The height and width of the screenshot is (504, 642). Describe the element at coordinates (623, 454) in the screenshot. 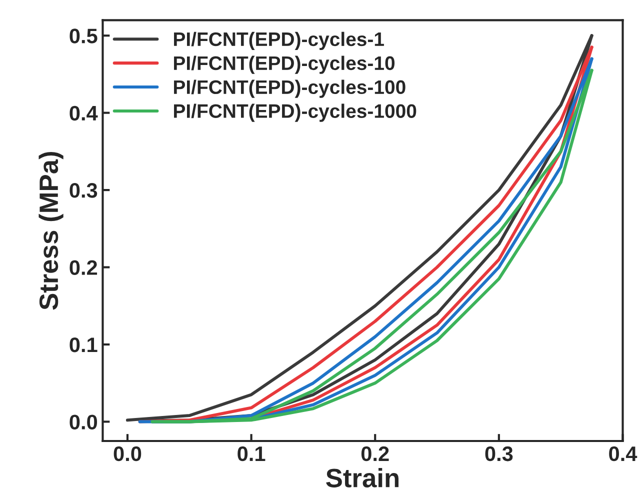

I see `x-tick-label: 0.4` at that location.